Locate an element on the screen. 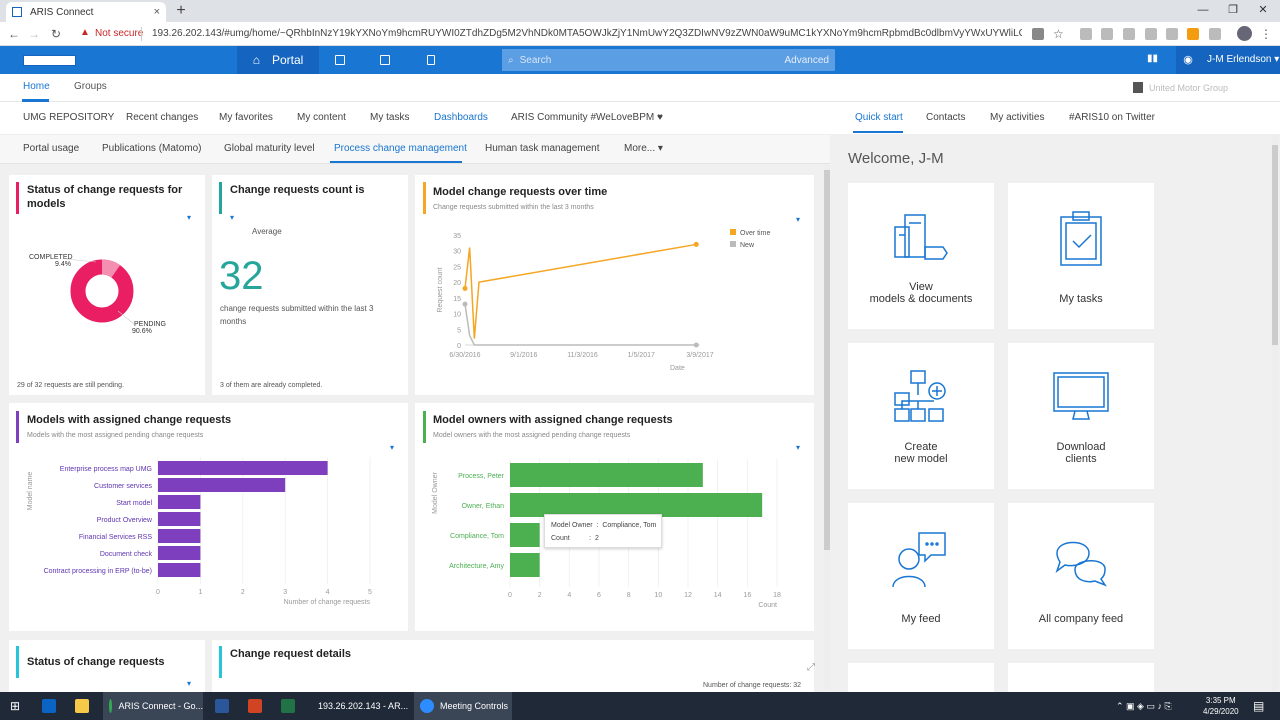  dashboard-tabs is located at coordinates (415, 149).